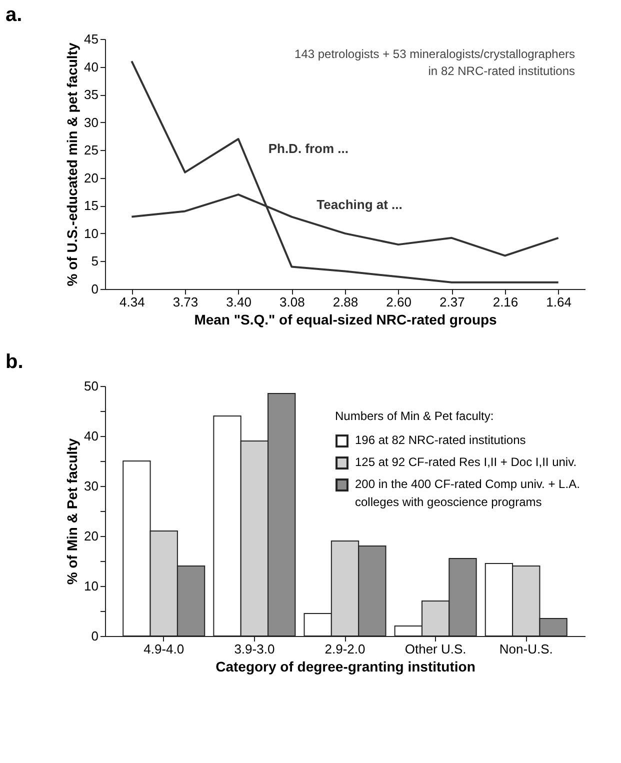  What do you see at coordinates (435, 649) in the screenshot?
I see `x-tick-label: Other U.S.` at bounding box center [435, 649].